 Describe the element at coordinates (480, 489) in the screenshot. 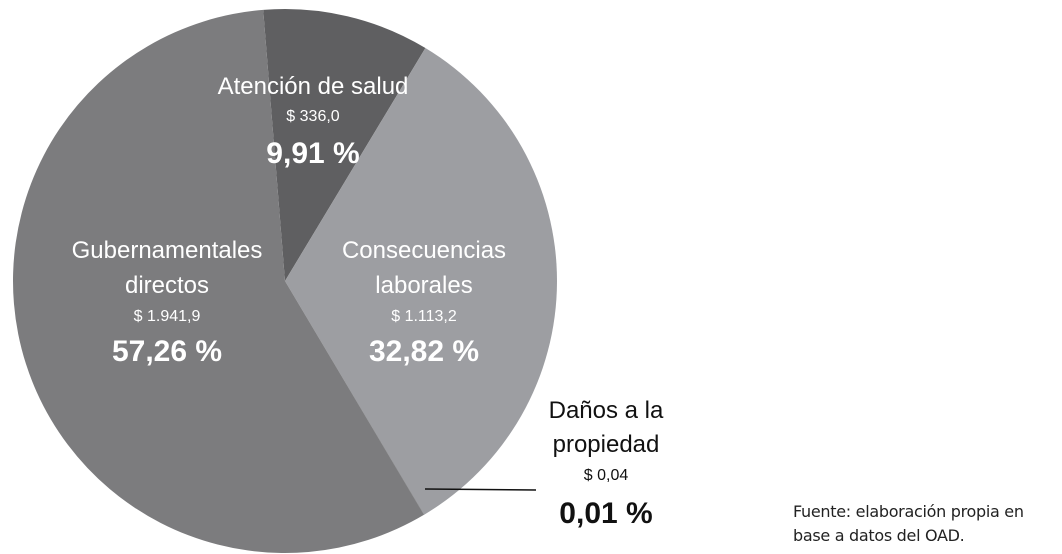

I see `leader-line` at that location.